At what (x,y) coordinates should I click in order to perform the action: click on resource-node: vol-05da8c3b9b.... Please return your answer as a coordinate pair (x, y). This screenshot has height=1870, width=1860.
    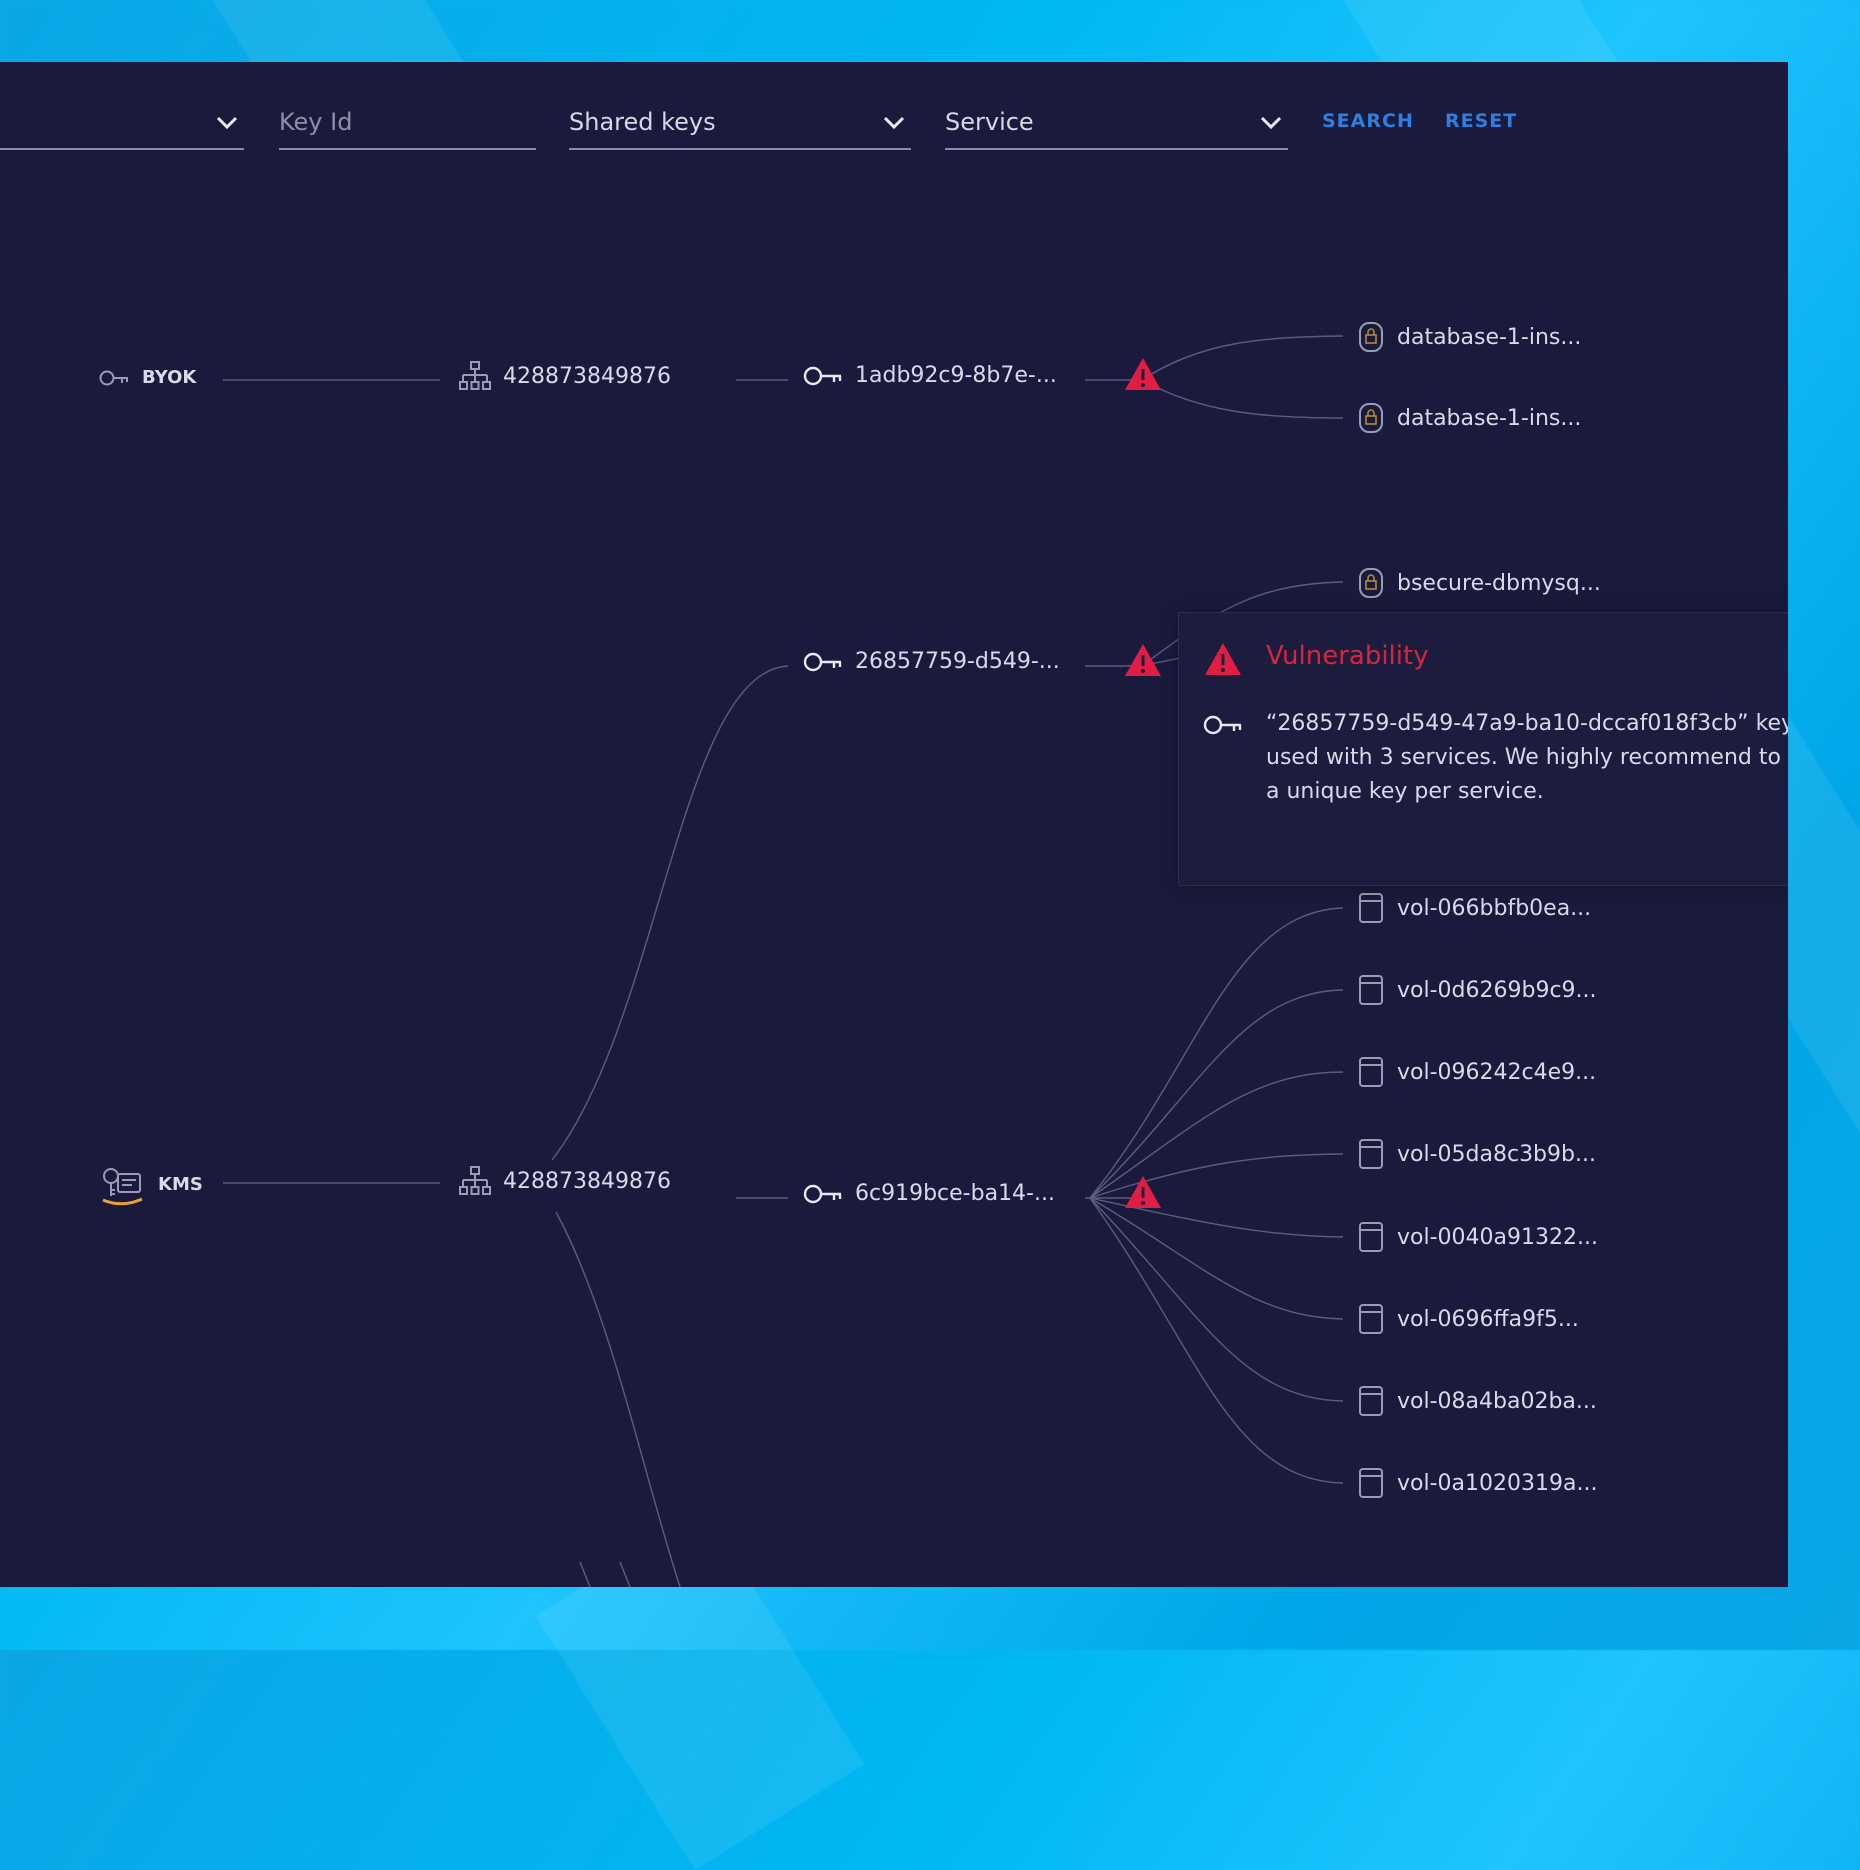
    Looking at the image, I should click on (1476, 1154).